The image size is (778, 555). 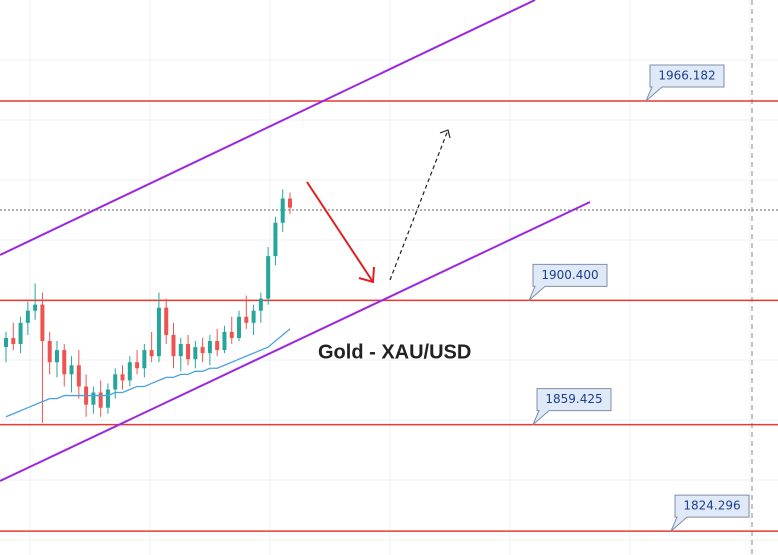 What do you see at coordinates (569, 275) in the screenshot?
I see `level-label: 1900.400` at bounding box center [569, 275].